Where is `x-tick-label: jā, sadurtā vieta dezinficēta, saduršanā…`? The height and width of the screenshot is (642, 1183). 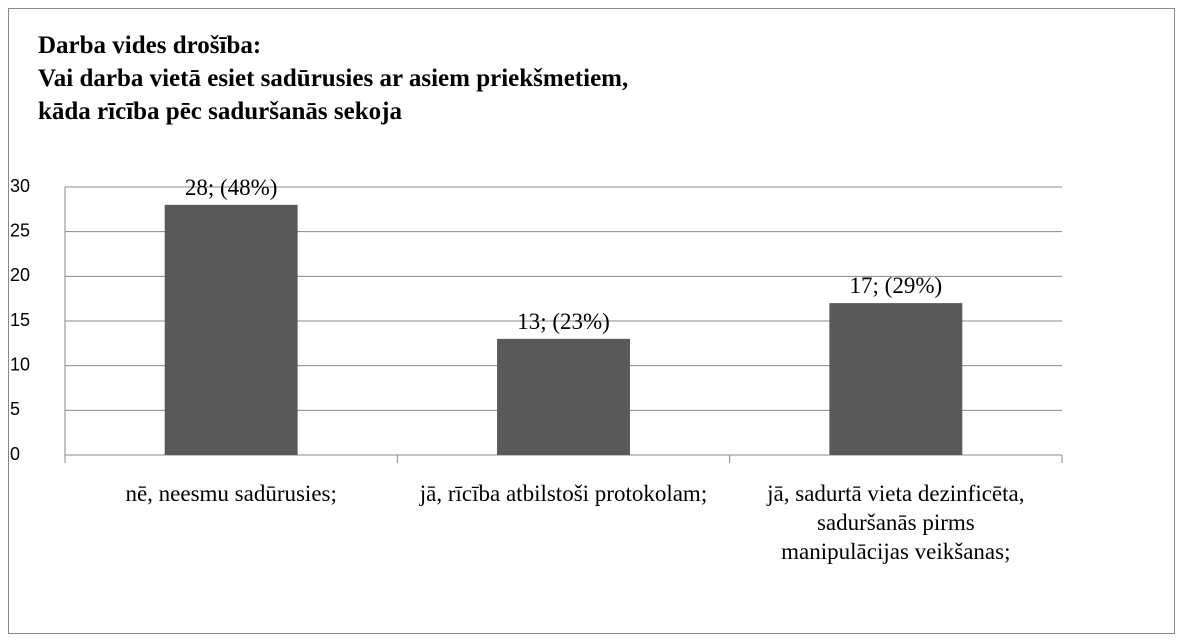
x-tick-label: jā, sadurtā vieta dezinficēta, saduršanā… is located at coordinates (896, 522).